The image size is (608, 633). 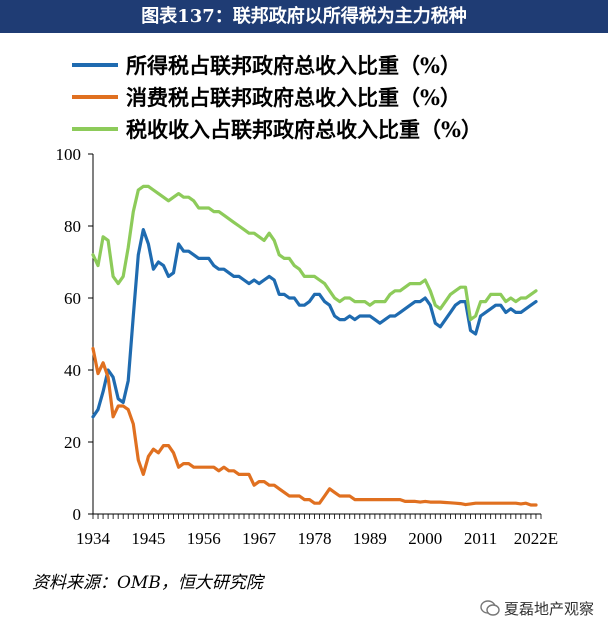 I want to click on x-tick-label: 2000, so click(x=425, y=538).